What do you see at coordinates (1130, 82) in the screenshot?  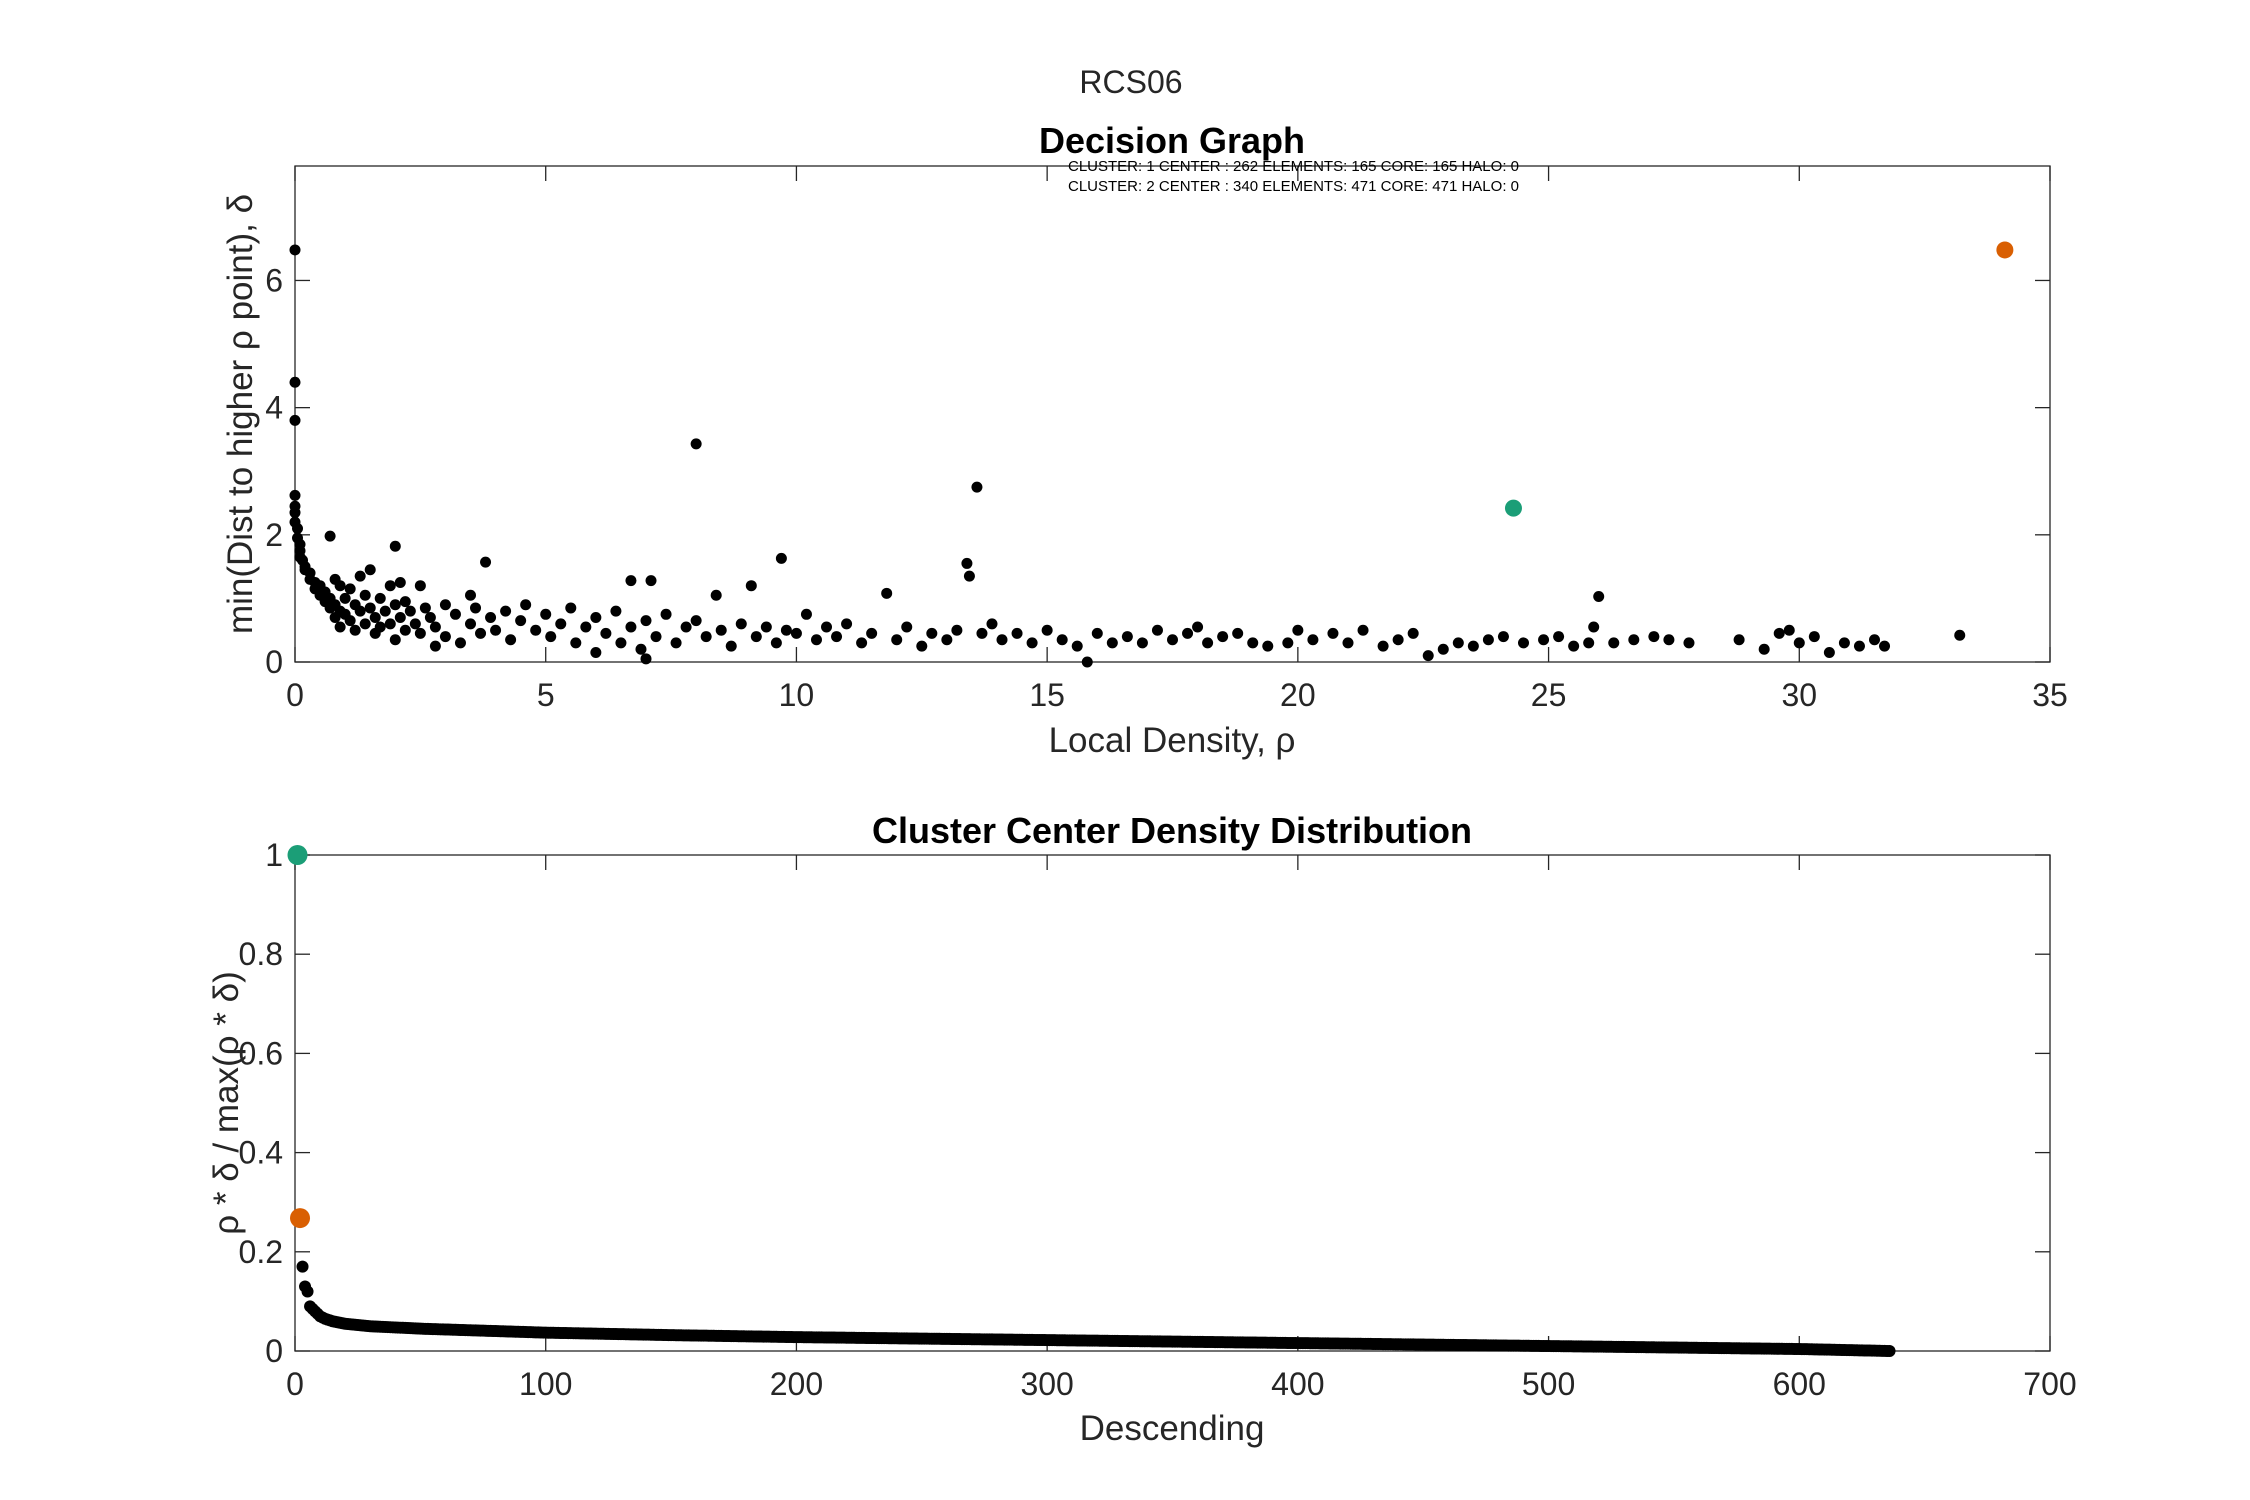 I see `figure-title: RCS06` at bounding box center [1130, 82].